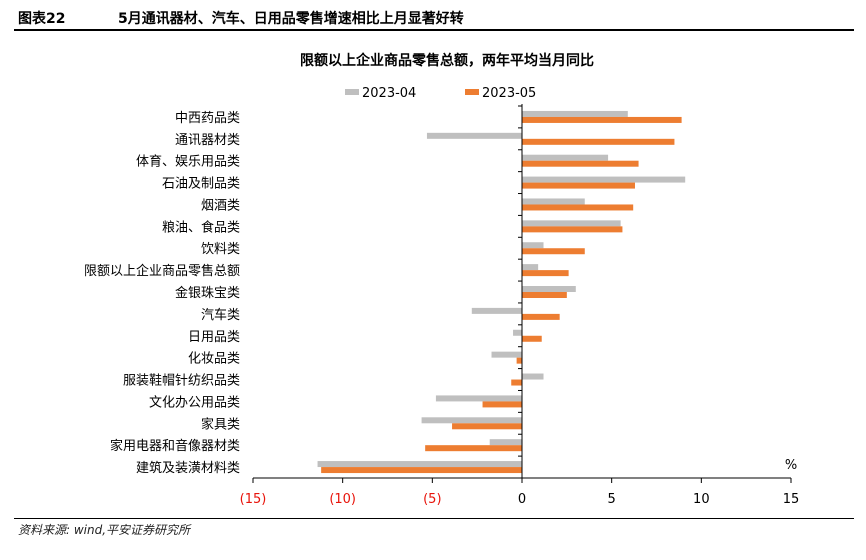  Describe the element at coordinates (440, 93) in the screenshot. I see `chart-legend: 2023-04 2023-05` at that location.